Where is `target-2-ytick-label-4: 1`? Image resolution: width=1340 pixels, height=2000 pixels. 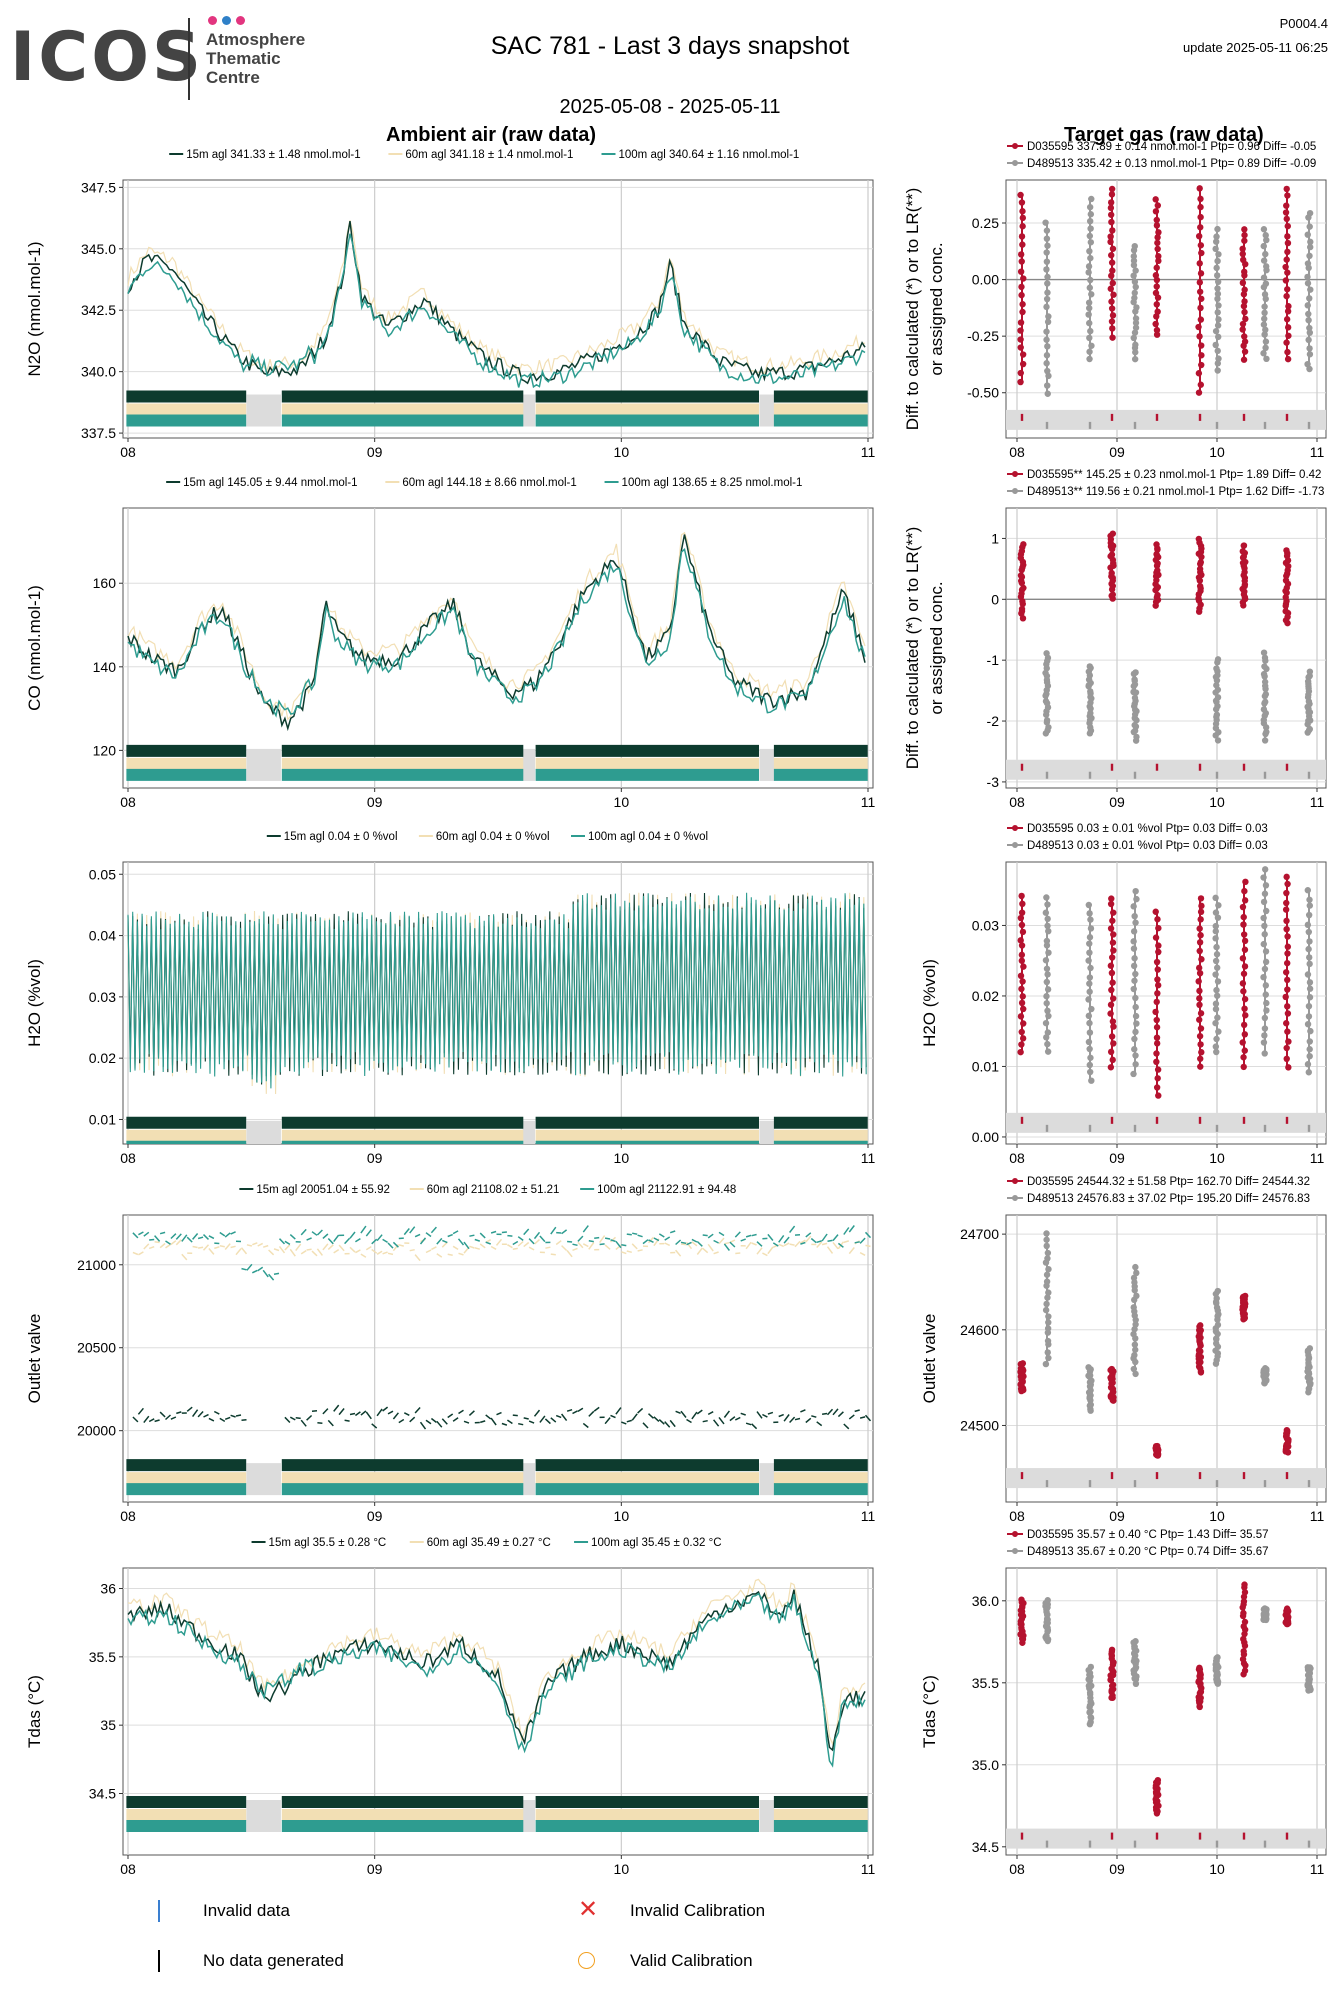
target-2-ytick-label-4: 1 is located at coordinates (995, 538).